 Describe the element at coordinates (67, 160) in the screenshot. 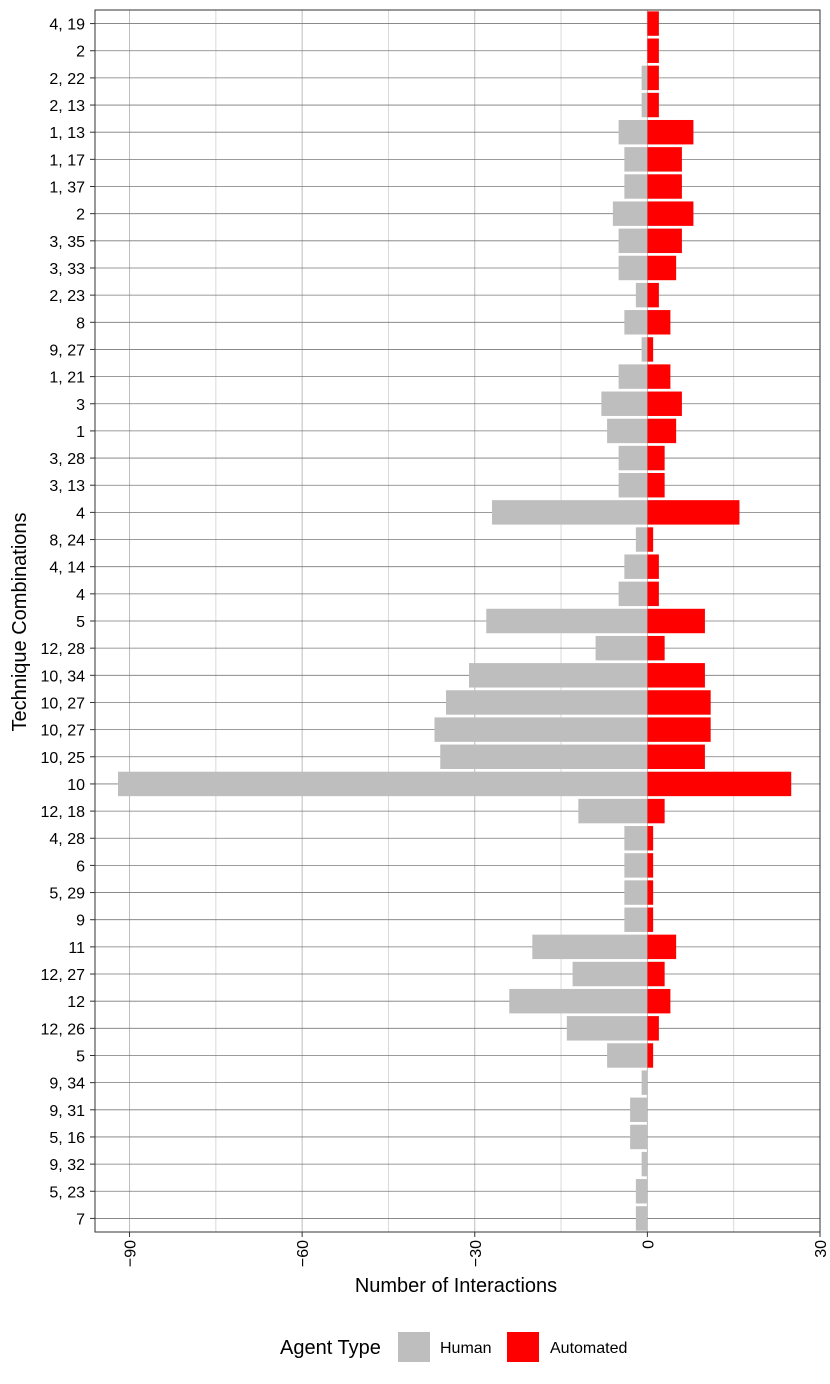

I see `y-tick-label: 1, 17` at that location.